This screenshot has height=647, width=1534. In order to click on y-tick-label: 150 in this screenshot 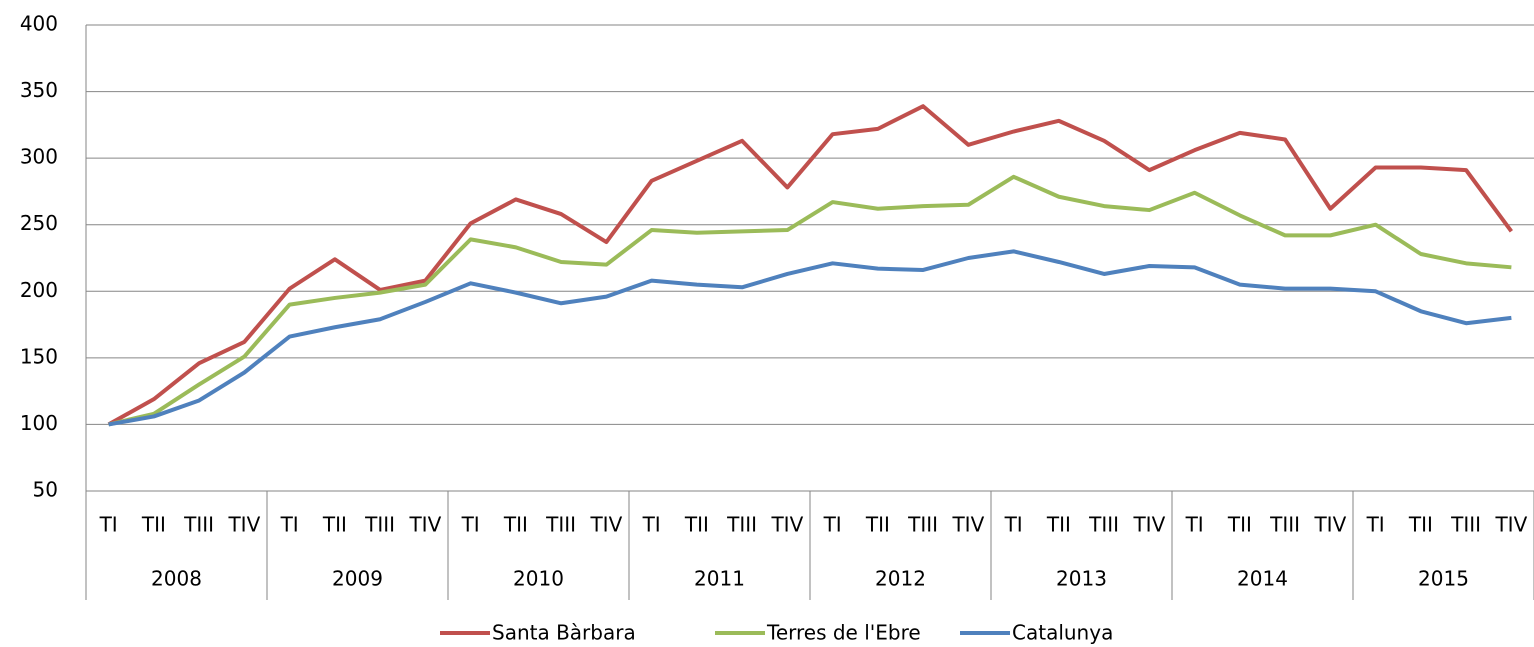, I will do `click(39, 356)`.